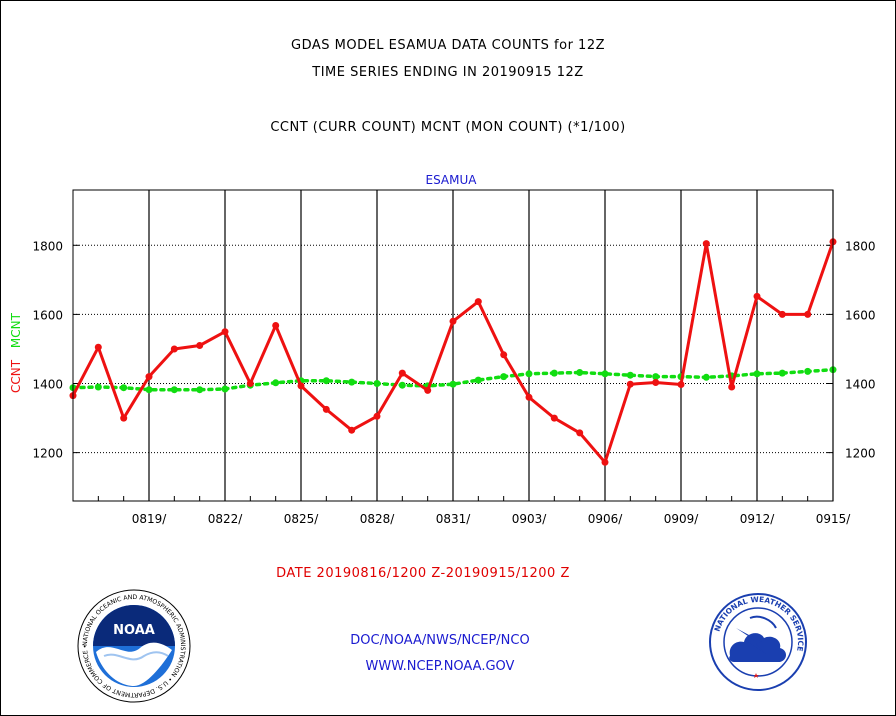  What do you see at coordinates (16, 376) in the screenshot?
I see `y-axis-label-ccnt: CCNT` at bounding box center [16, 376].